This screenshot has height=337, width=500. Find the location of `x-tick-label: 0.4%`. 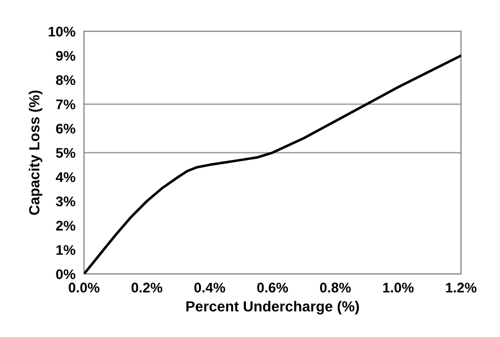

x-tick-label: 0.4% is located at coordinates (210, 287).